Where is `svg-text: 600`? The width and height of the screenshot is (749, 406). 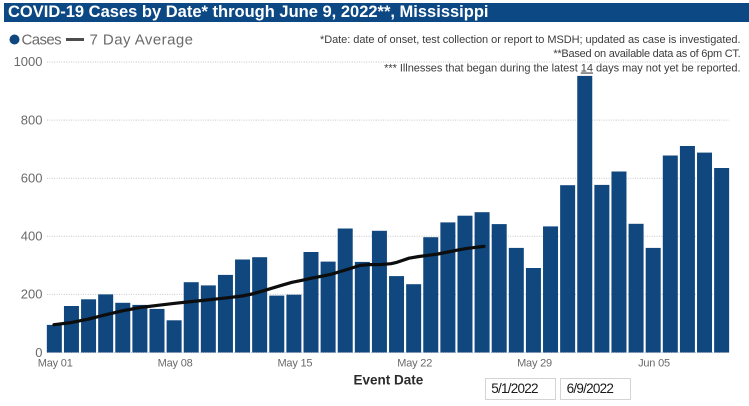 svg-text: 600 is located at coordinates (32, 177).